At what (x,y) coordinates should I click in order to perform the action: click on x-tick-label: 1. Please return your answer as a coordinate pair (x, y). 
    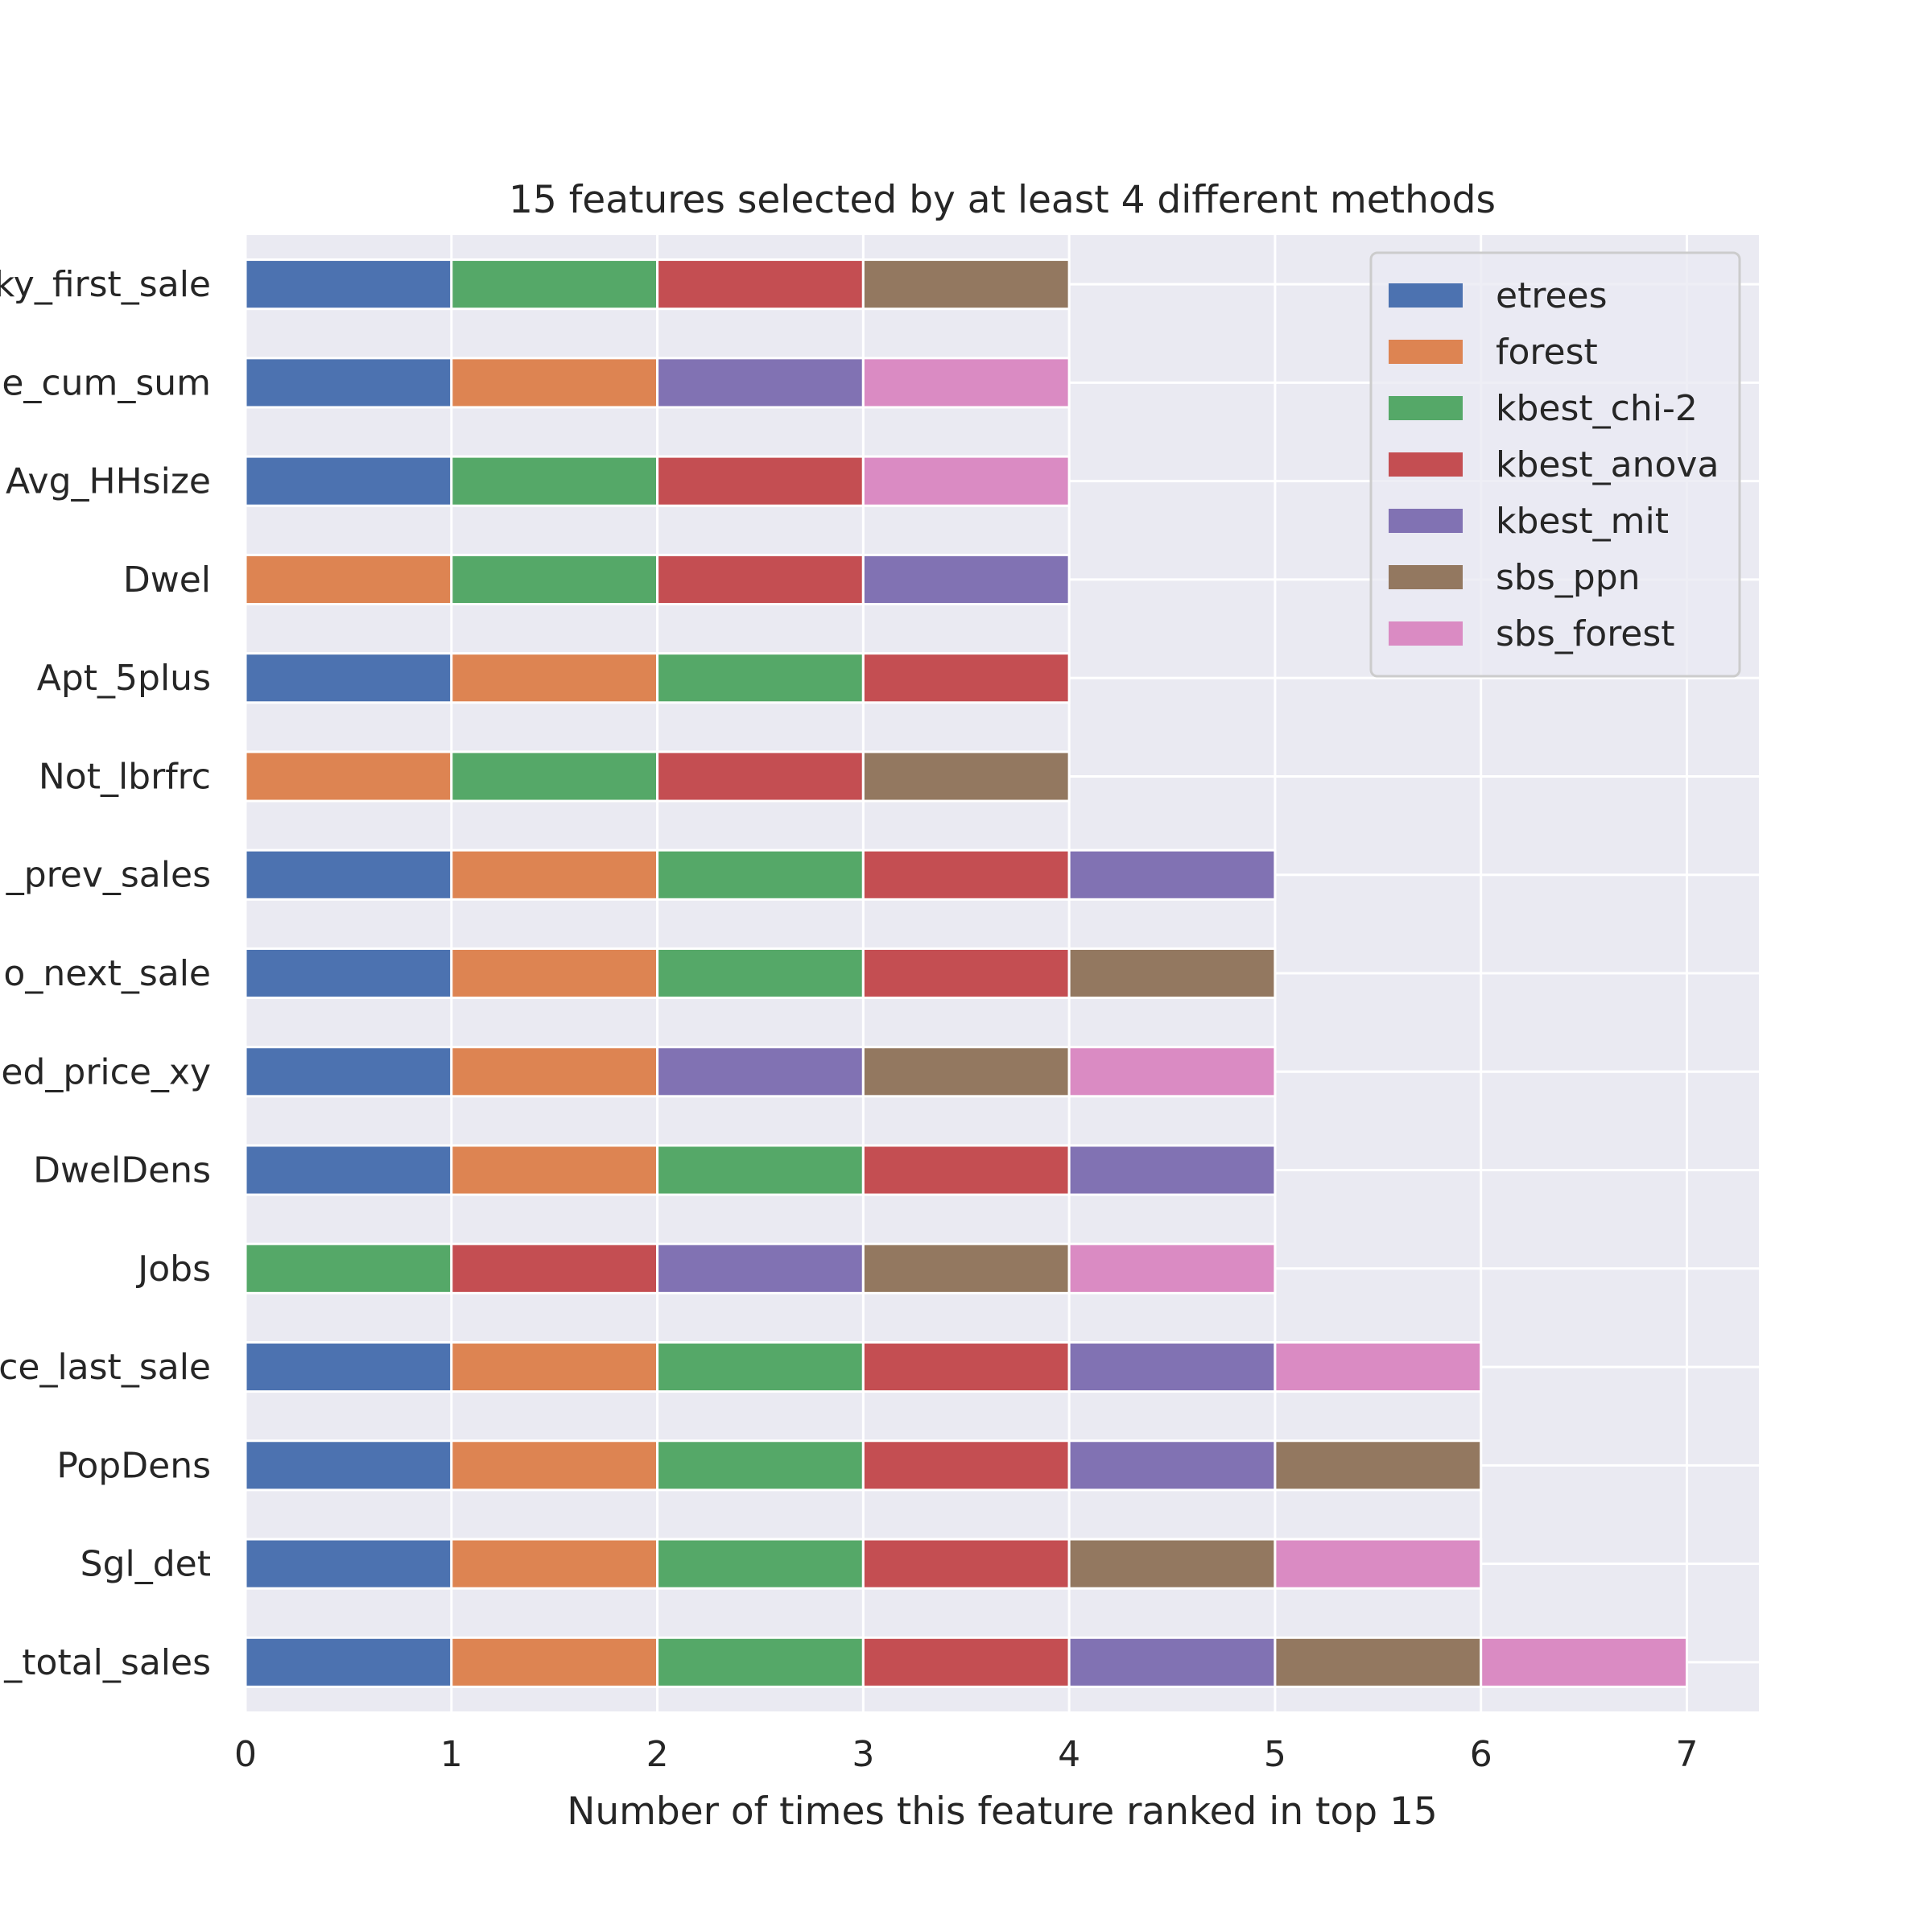
    Looking at the image, I should click on (451, 1754).